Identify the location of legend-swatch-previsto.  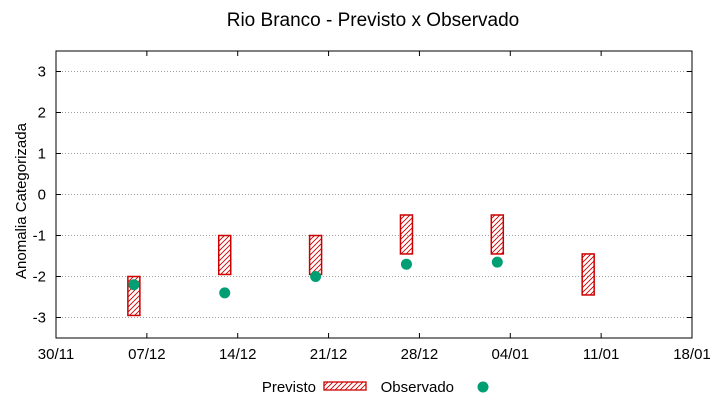
(345, 386).